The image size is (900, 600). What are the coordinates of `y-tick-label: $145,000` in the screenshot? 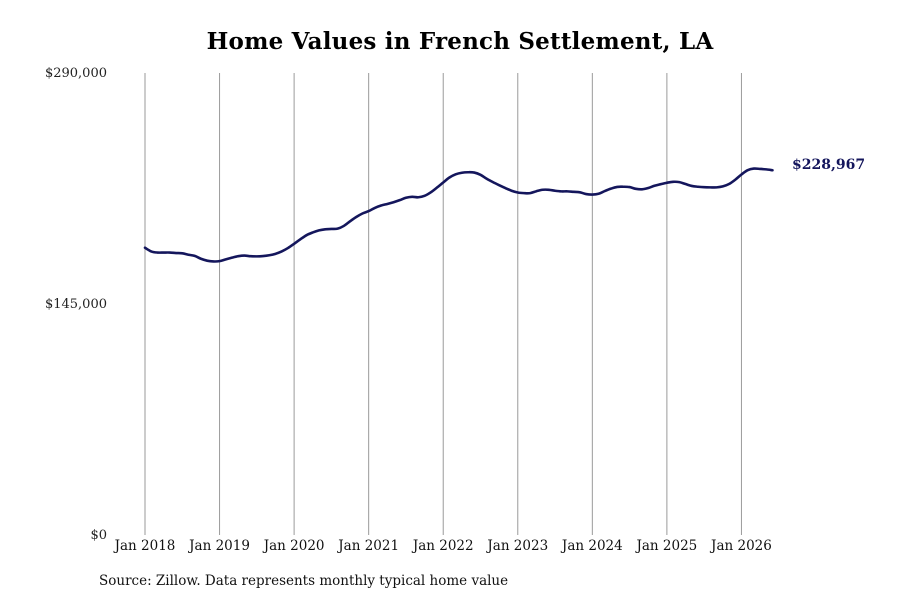 It's located at (76, 304).